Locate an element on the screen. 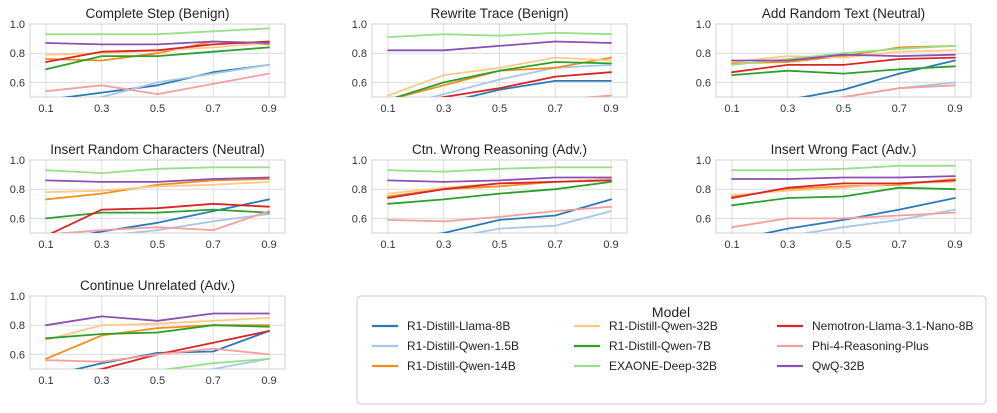 The height and width of the screenshot is (413, 997). chart-title: Continue Unrelated (Adv.) is located at coordinates (157, 285).